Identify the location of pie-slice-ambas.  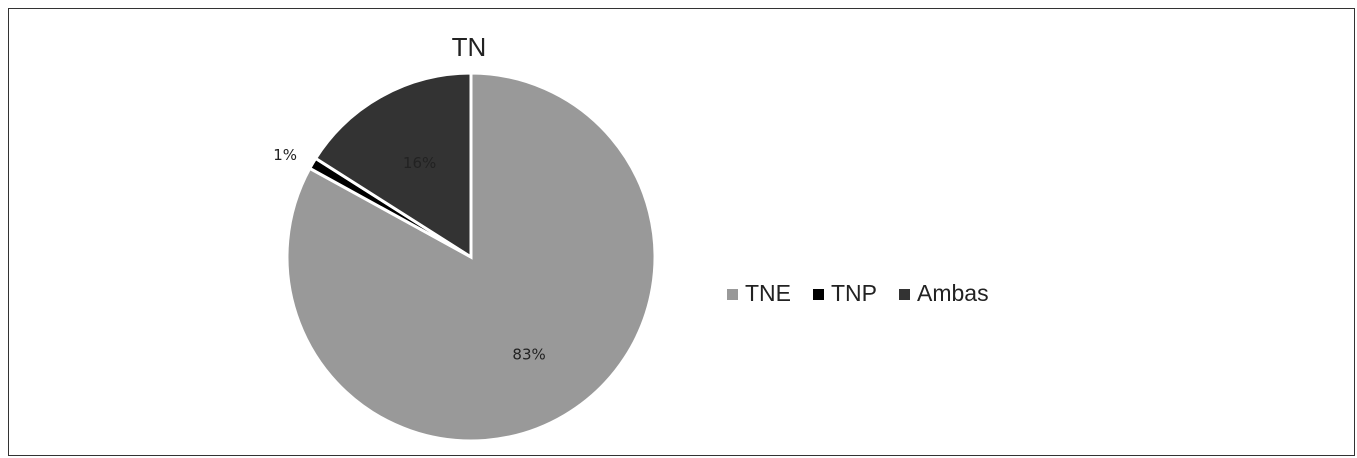
(393, 165).